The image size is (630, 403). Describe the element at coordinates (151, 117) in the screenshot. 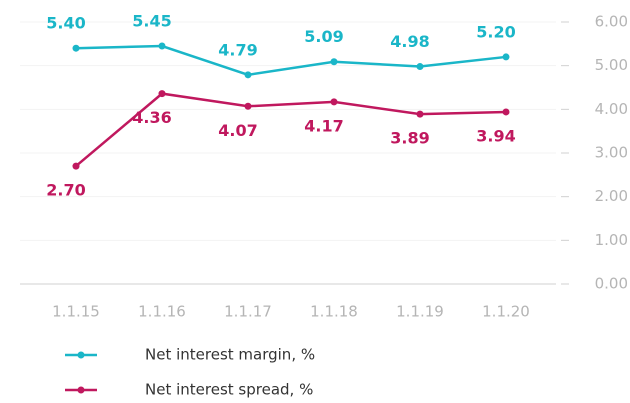

I see `data-label: 4.36` at that location.